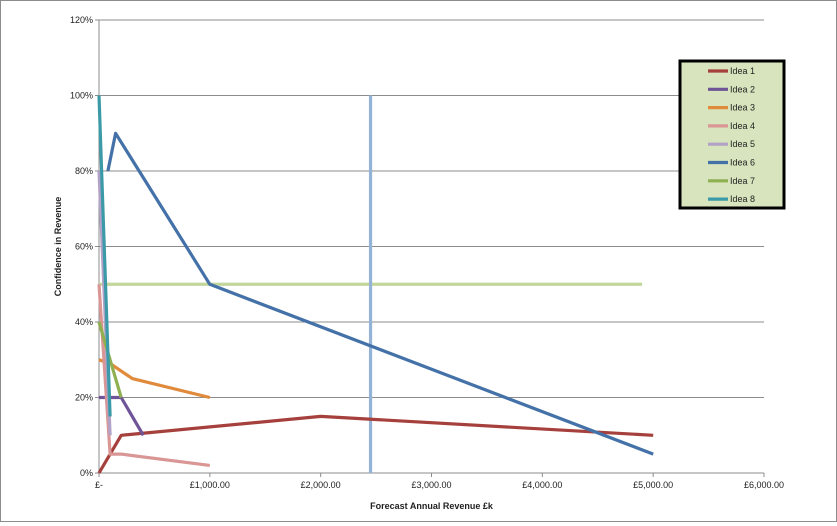 Image resolution: width=837 pixels, height=526 pixels. What do you see at coordinates (321, 485) in the screenshot?
I see `x-tick-label: £2,000.00` at bounding box center [321, 485].